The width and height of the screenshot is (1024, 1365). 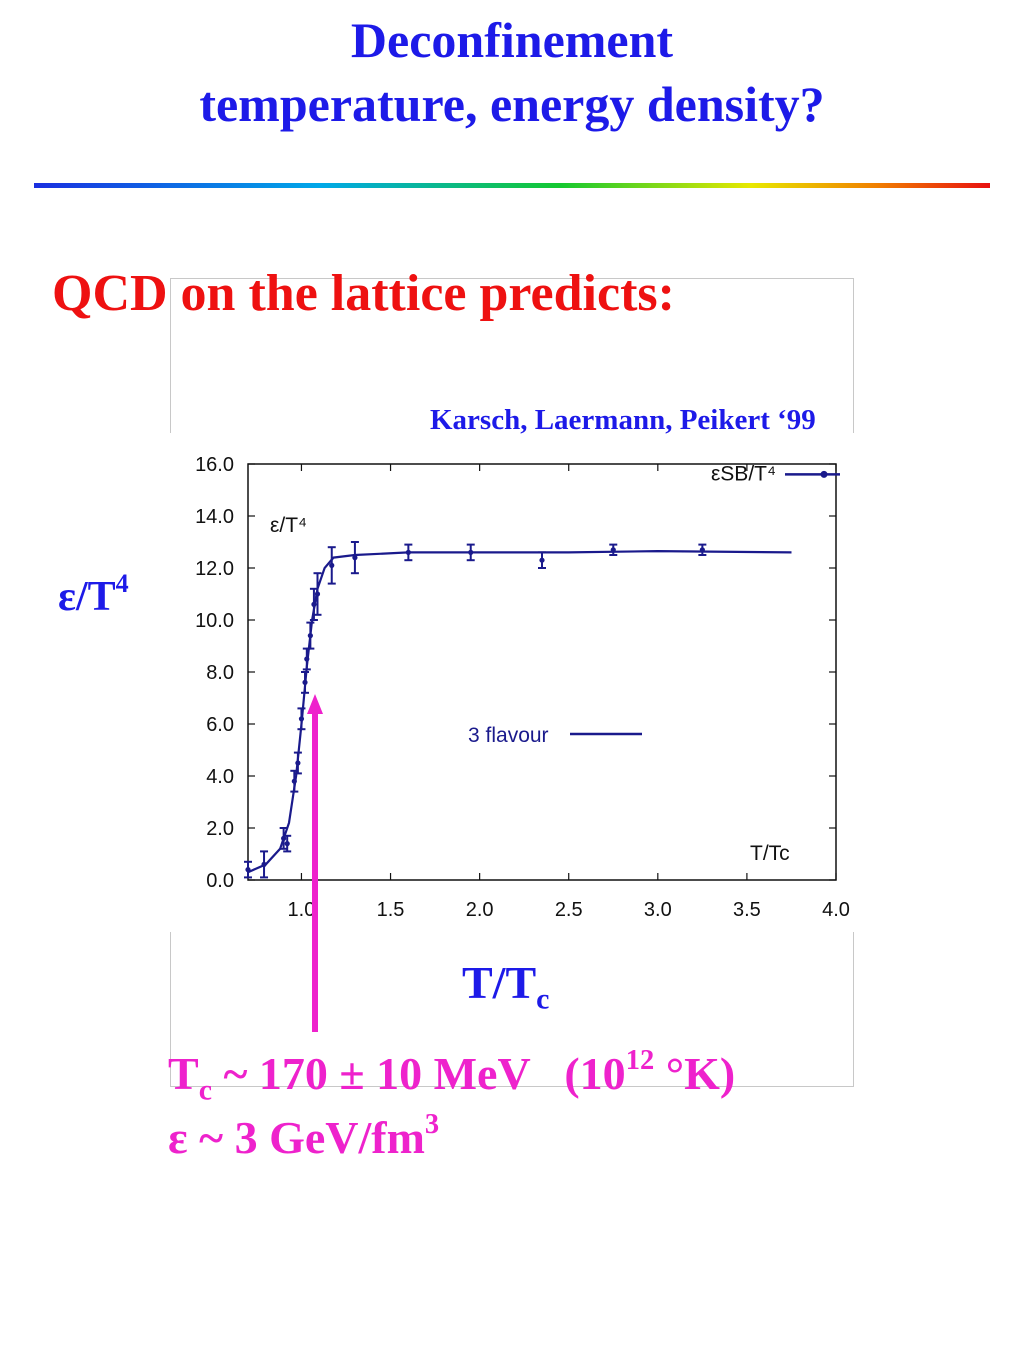 I want to click on frame-right-lower, so click(x=853, y=1009).